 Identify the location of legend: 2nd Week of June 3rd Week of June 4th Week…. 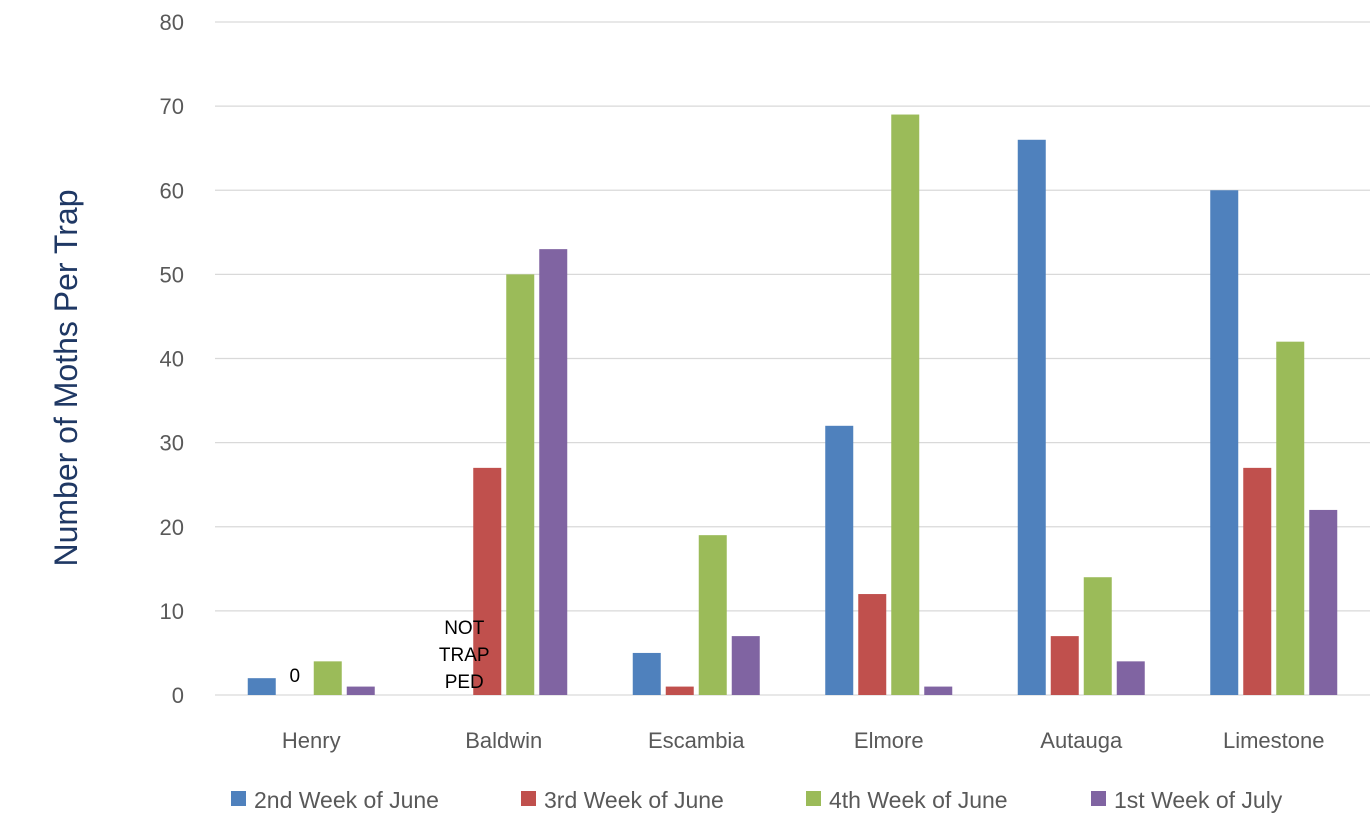
(757, 800).